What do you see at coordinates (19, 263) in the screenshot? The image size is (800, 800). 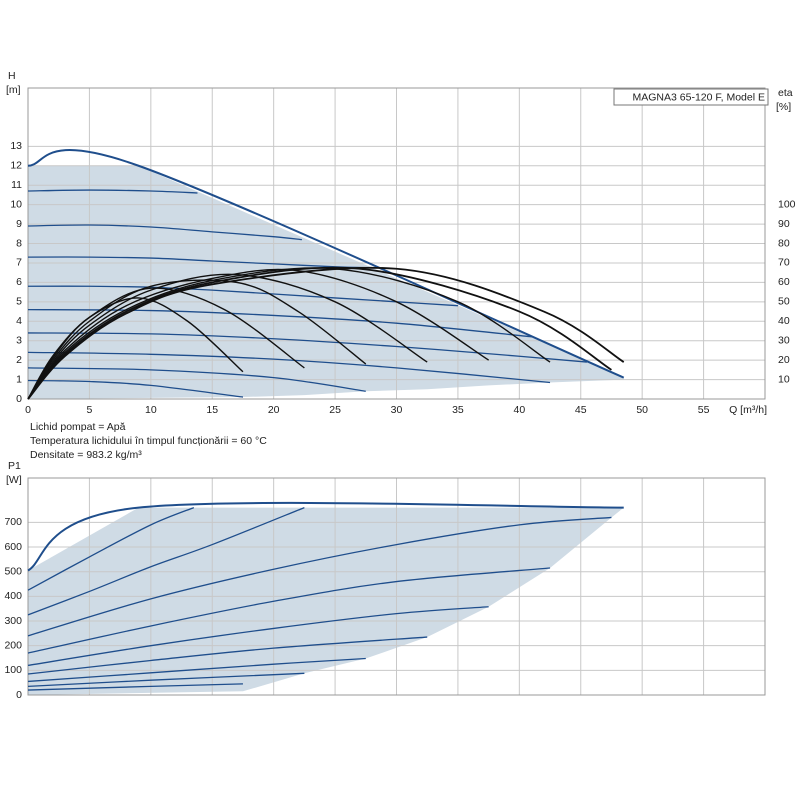 I see `y-tick-label: 7` at bounding box center [19, 263].